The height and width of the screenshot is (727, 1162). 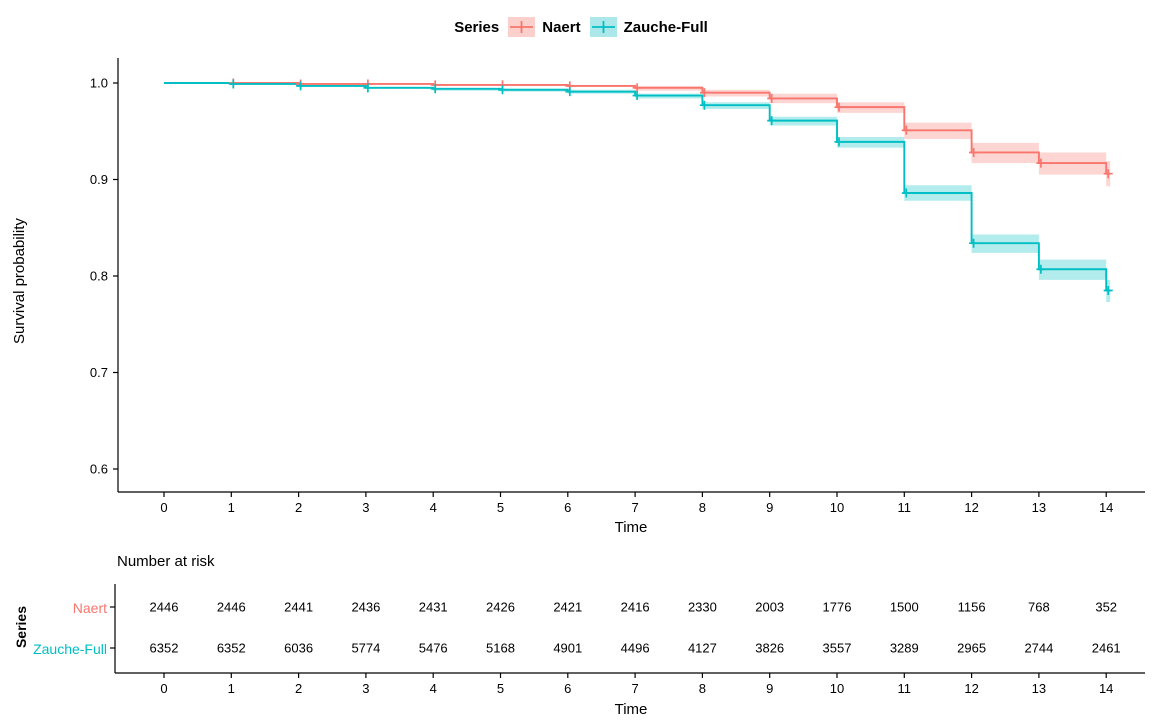 What do you see at coordinates (567, 507) in the screenshot?
I see `x-tick-label: 6` at bounding box center [567, 507].